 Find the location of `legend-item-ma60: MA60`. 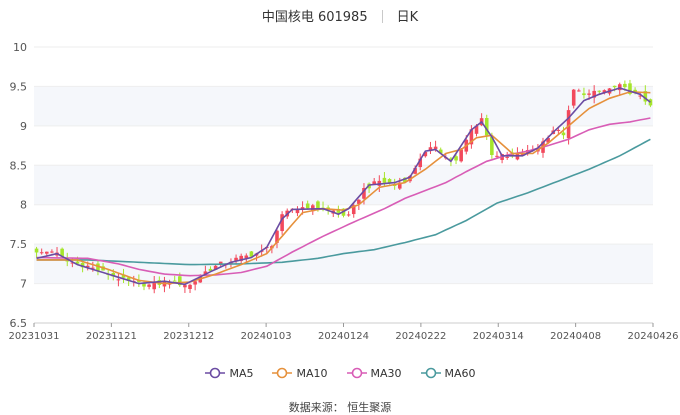

legend-item-ma60: MA60 is located at coordinates (448, 373).